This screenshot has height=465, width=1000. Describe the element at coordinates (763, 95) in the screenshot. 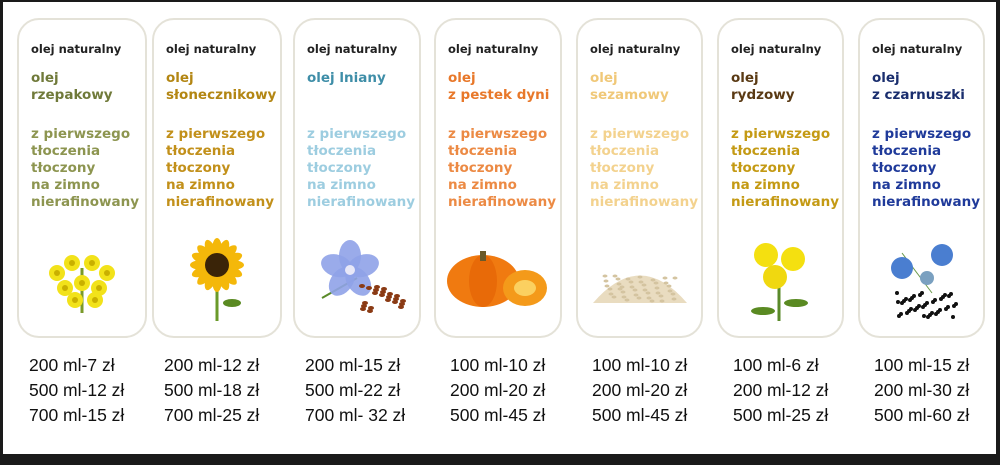

I see `product-name-line: rydzowy` at that location.